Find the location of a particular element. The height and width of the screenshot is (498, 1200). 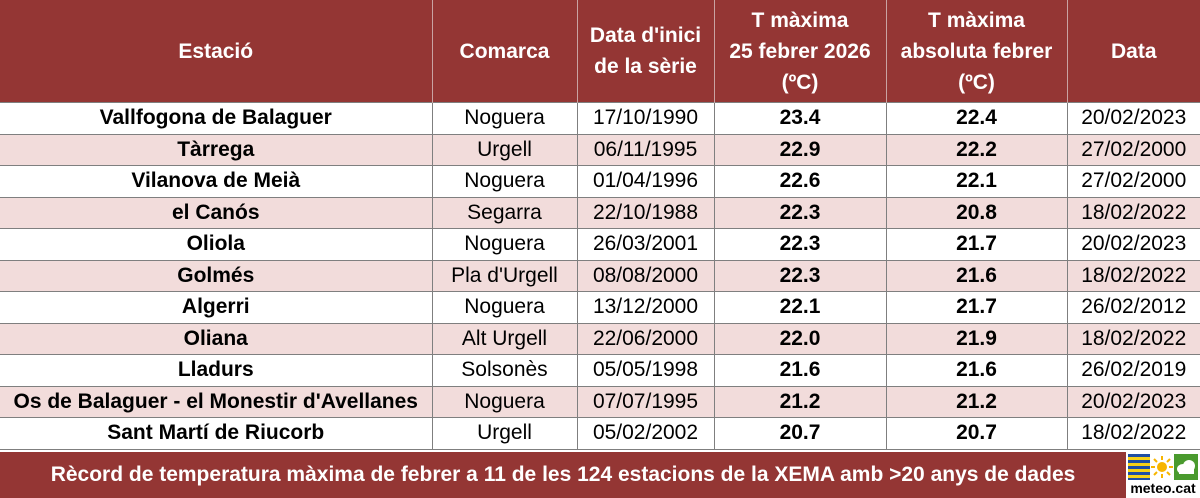

cell-start-date: 26/03/2001 is located at coordinates (645, 244).